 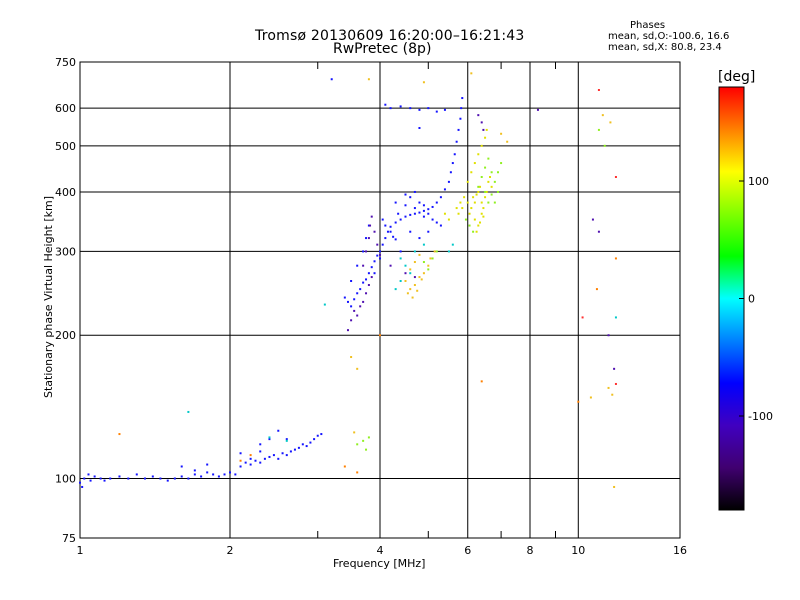 I want to click on x-tick-label: 2, so click(x=230, y=550).